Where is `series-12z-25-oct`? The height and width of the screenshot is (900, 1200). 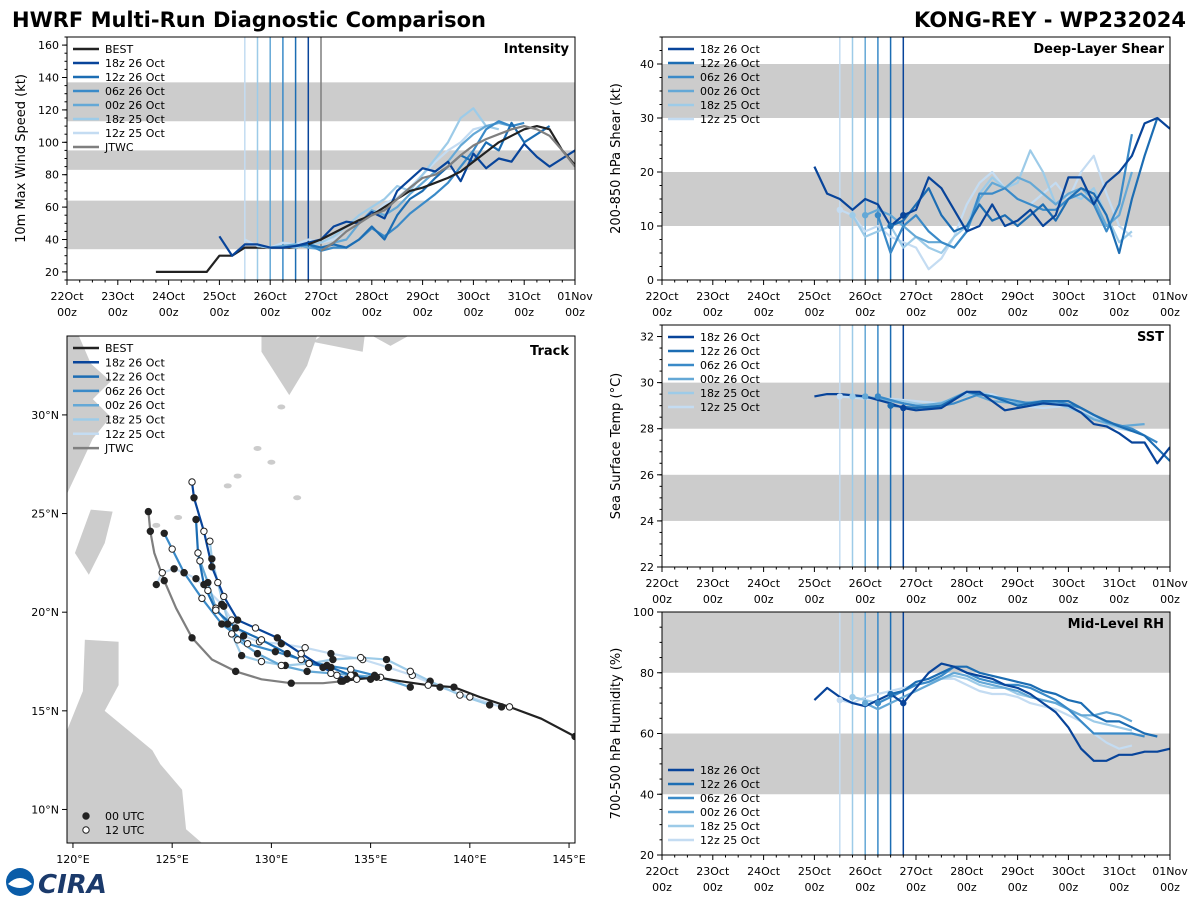 series-12z-25-oct is located at coordinates (986, 212).